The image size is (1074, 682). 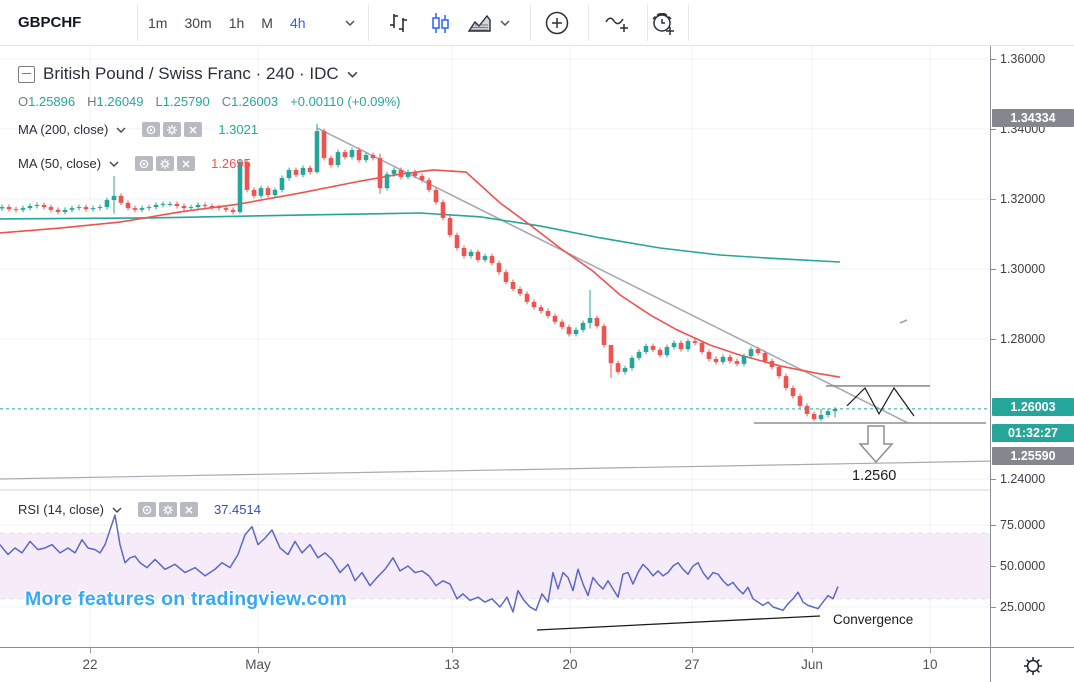 I want to click on time-axis-label: 10, so click(x=930, y=664).